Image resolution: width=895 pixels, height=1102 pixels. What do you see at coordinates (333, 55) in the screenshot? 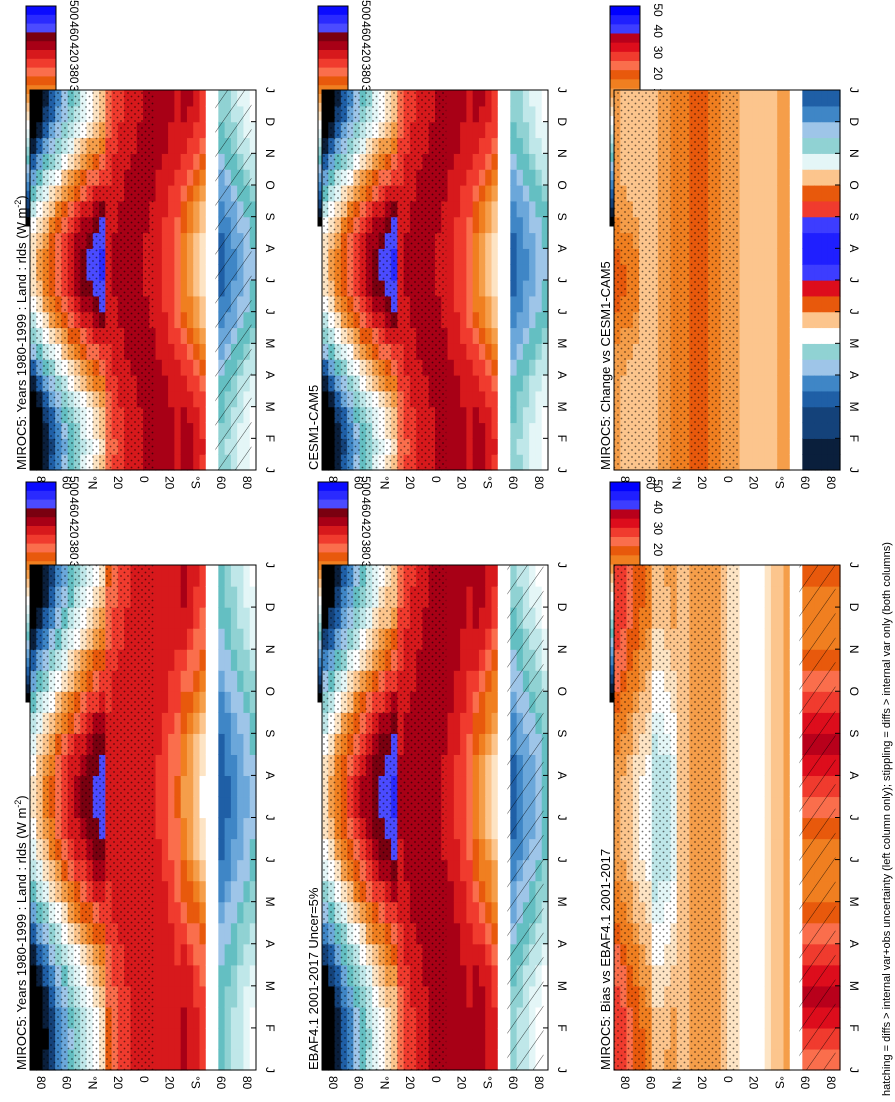
I see `colorbar-swatch` at bounding box center [333, 55].